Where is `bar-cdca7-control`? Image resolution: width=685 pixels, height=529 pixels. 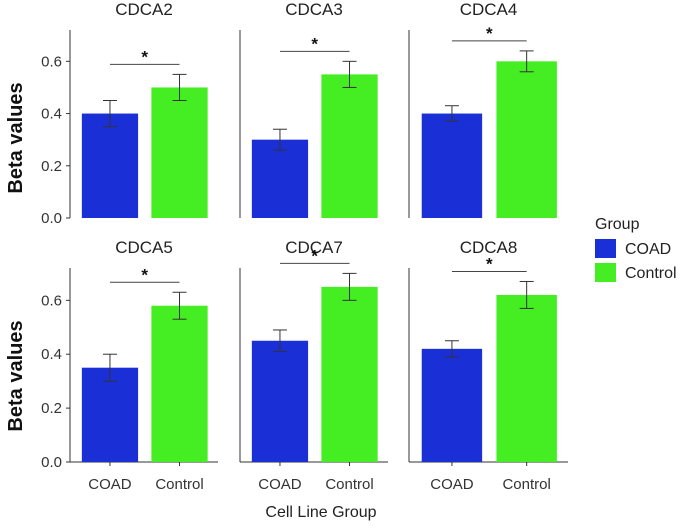 bar-cdca7-control is located at coordinates (349, 374).